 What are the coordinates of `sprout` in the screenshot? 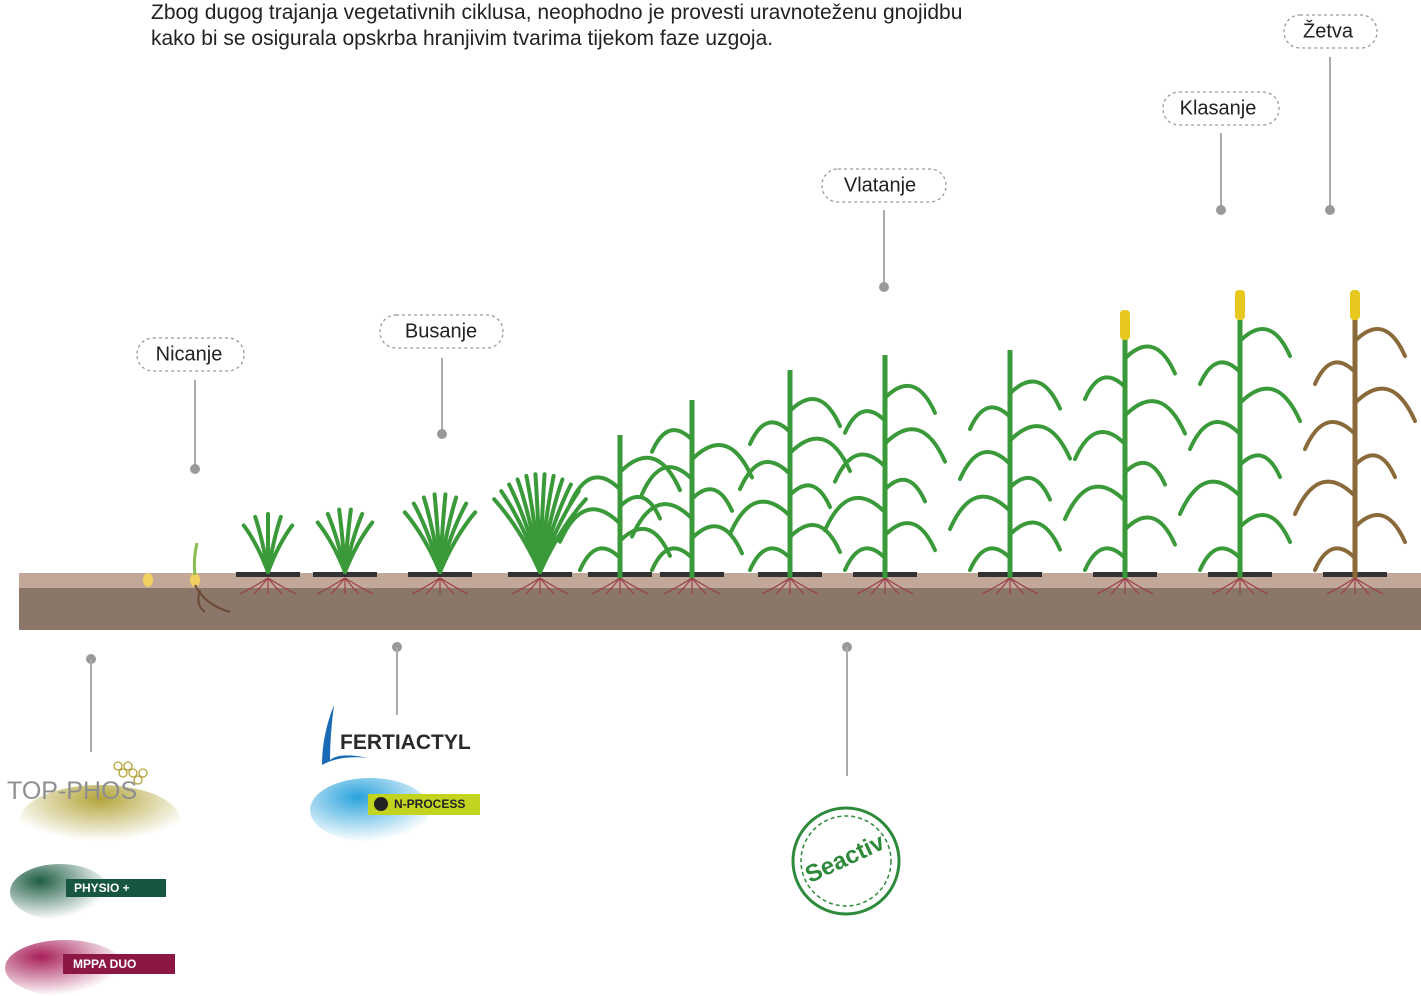 It's located at (195, 559).